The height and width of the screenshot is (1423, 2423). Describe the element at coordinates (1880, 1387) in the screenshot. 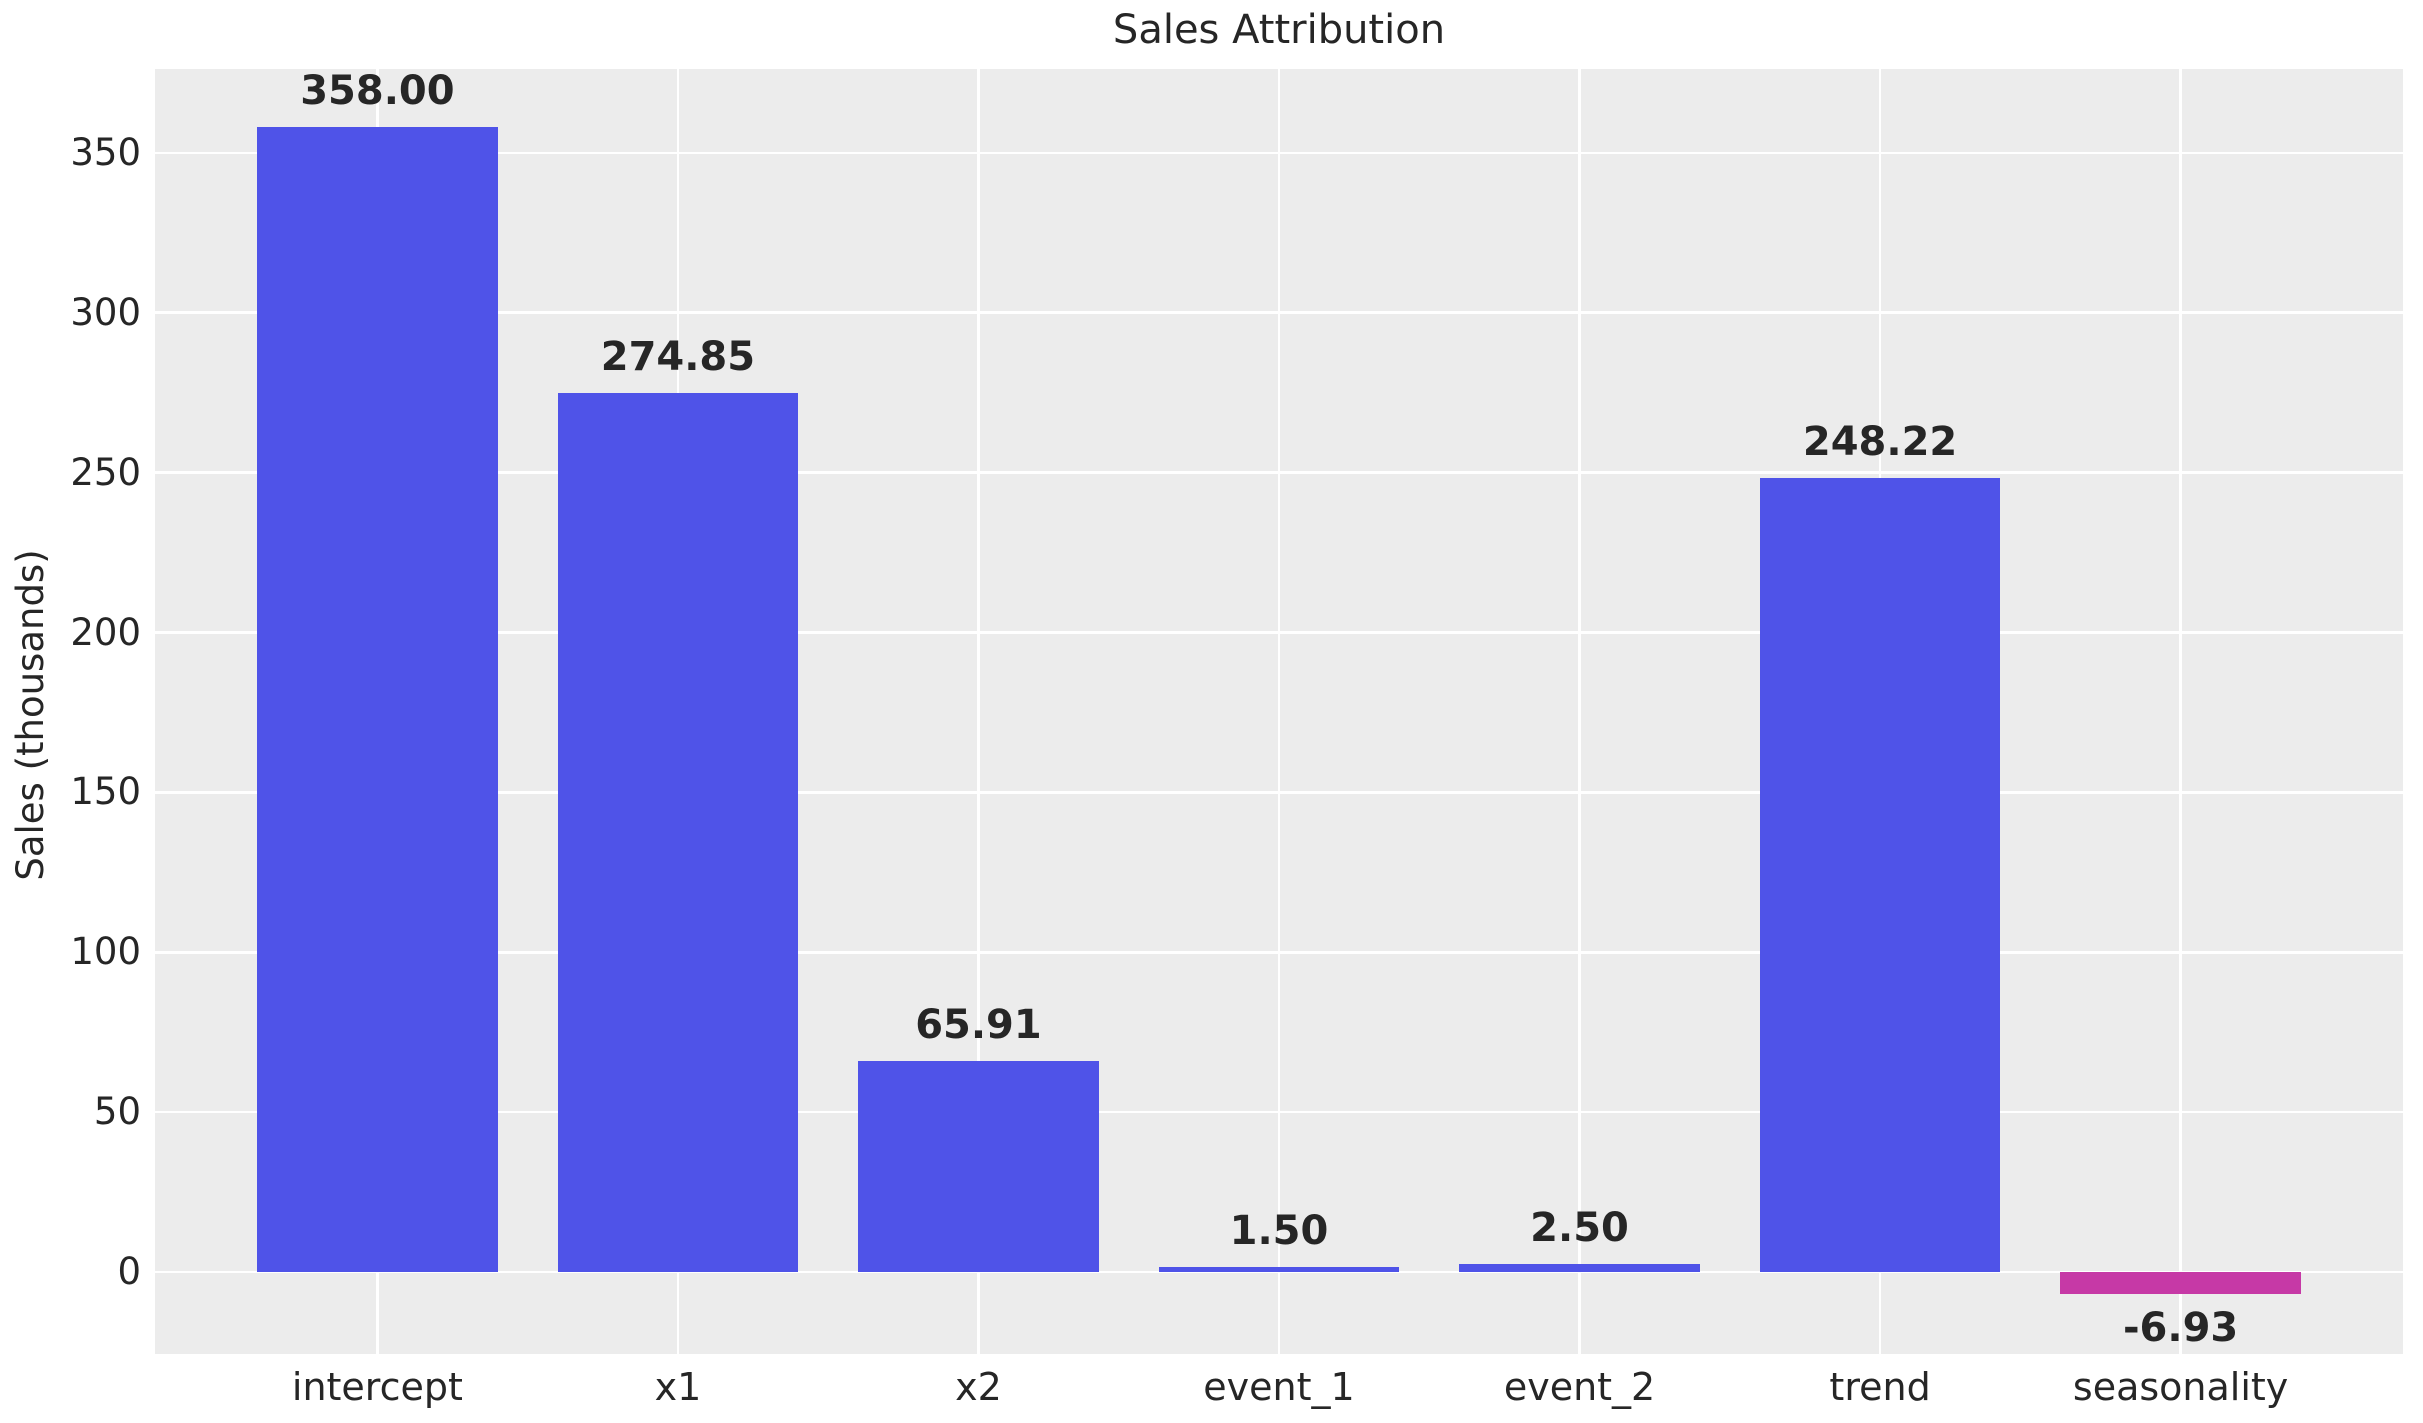

I see `x-tick-label-trend: trend` at that location.